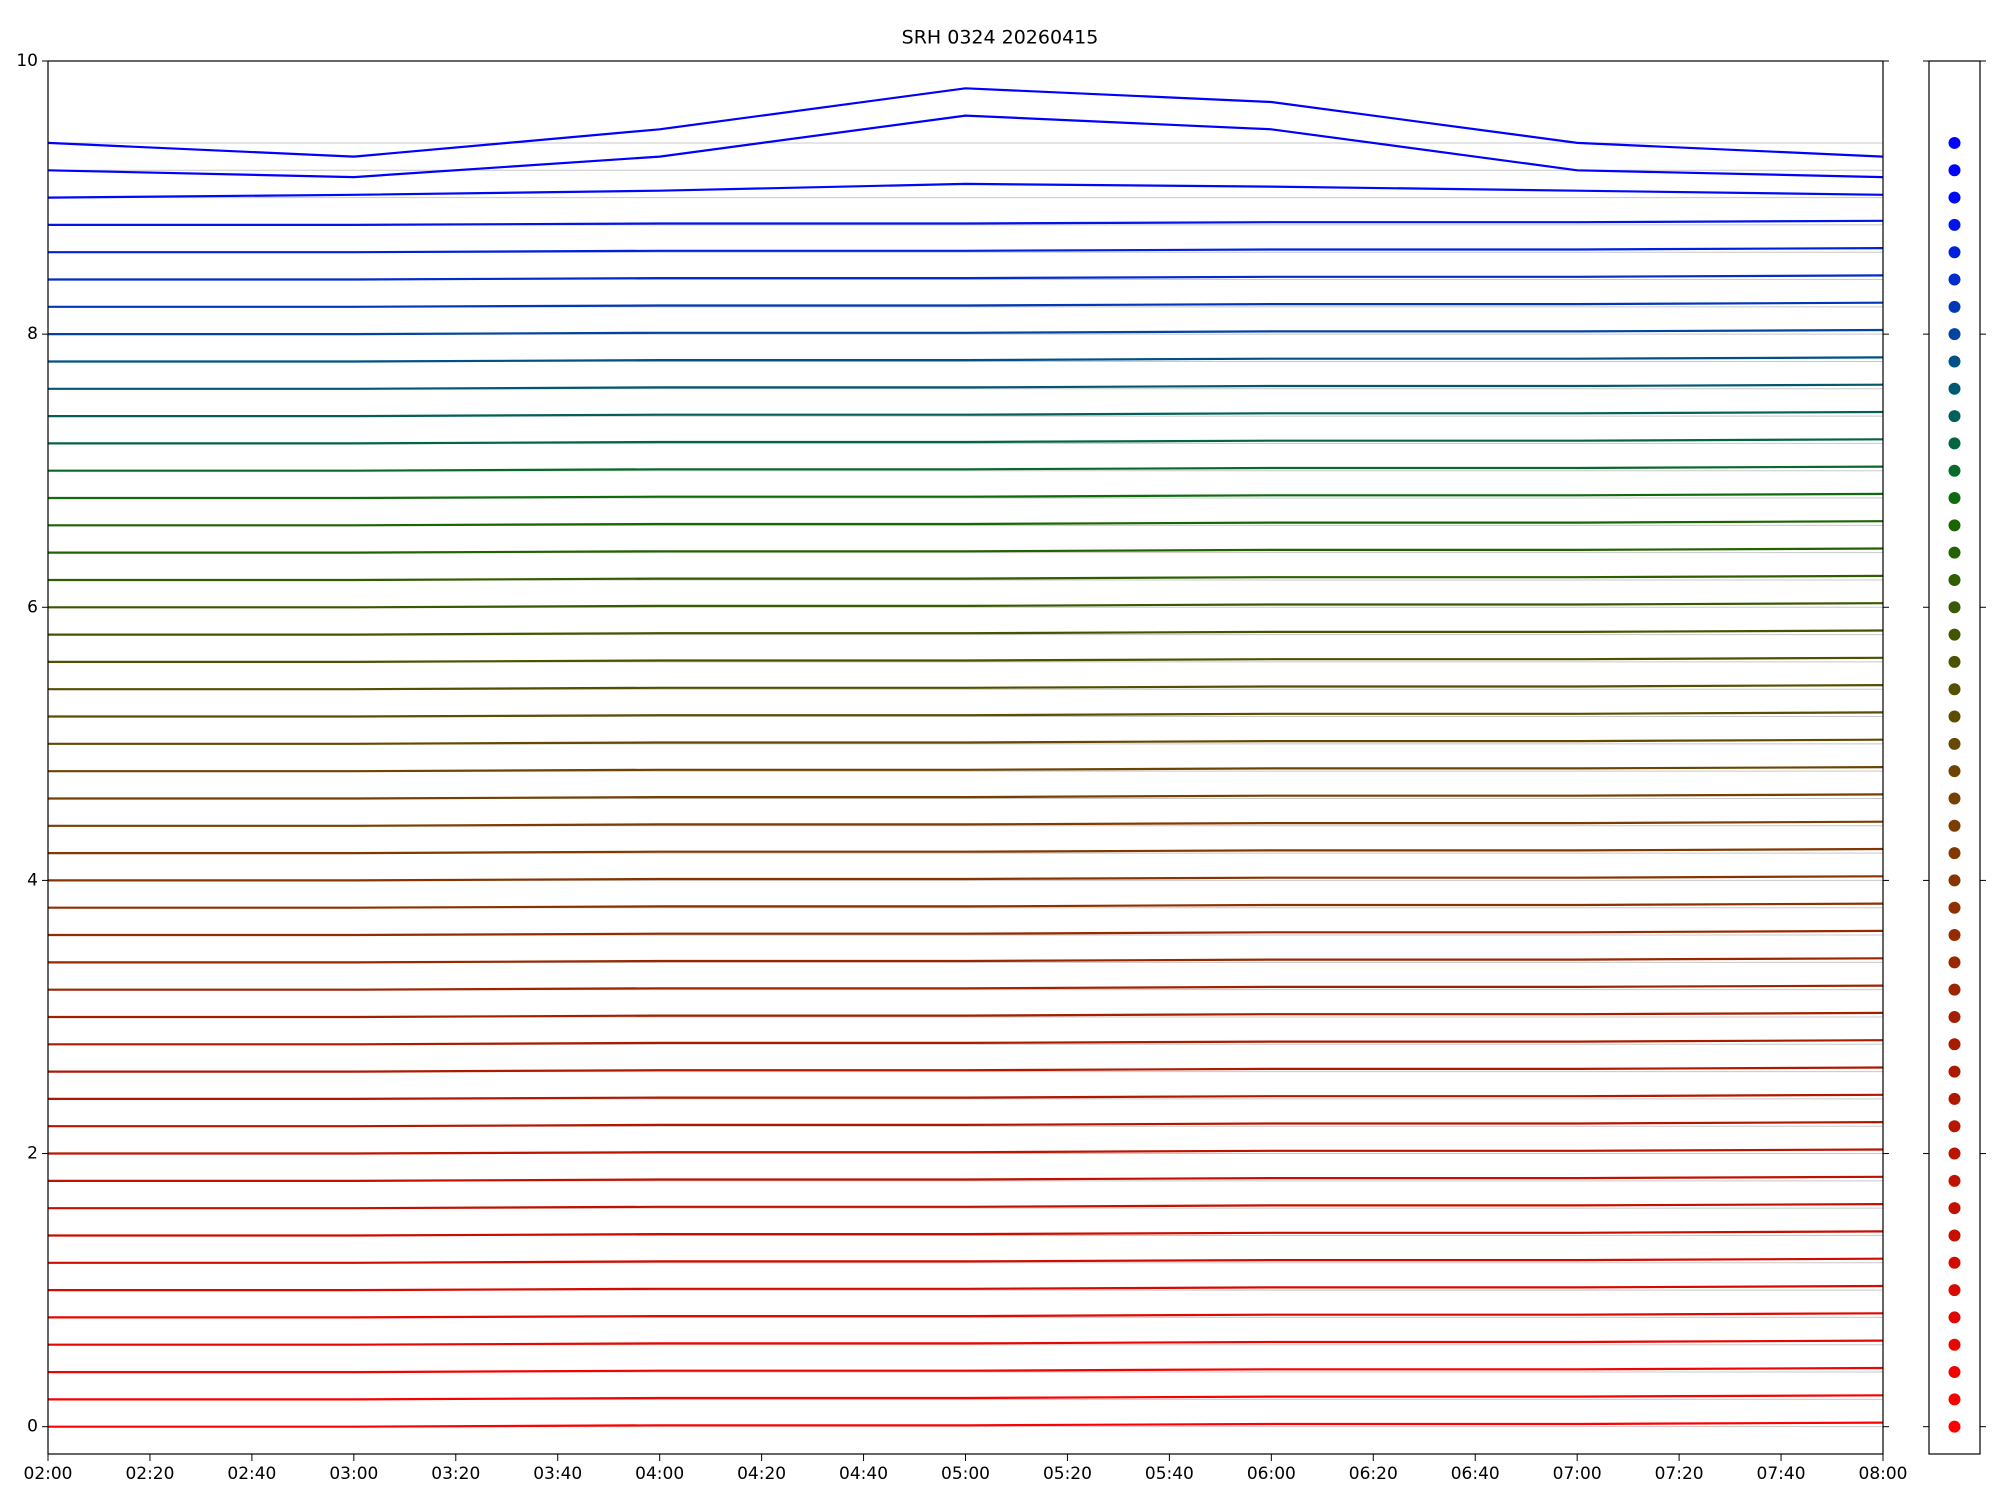 Image resolution: width=2000 pixels, height=1500 pixels. I want to click on x-tick-label: 02:20, so click(149, 1474).